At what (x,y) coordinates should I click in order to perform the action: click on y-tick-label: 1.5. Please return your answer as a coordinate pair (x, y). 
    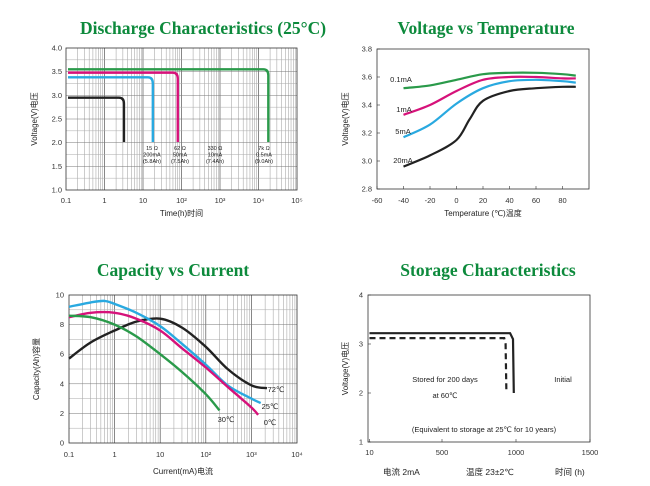
    Looking at the image, I should click on (57, 166).